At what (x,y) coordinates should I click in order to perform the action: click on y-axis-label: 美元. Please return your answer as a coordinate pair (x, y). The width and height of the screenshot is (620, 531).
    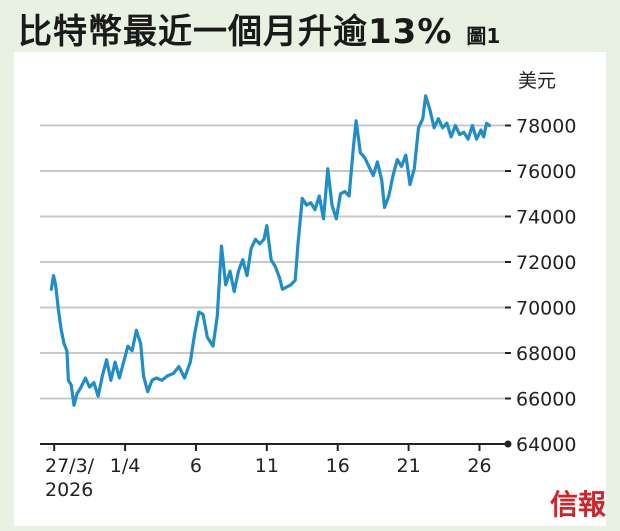
    Looking at the image, I should click on (537, 81).